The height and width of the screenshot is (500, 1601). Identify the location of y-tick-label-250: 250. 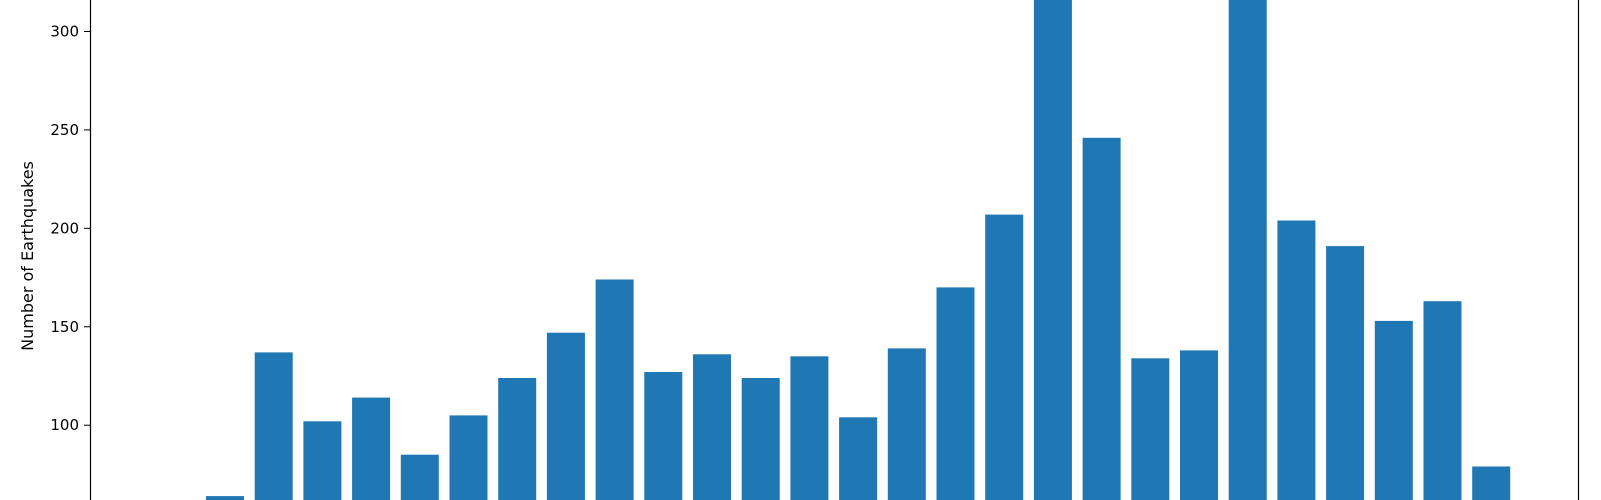
(64, 130).